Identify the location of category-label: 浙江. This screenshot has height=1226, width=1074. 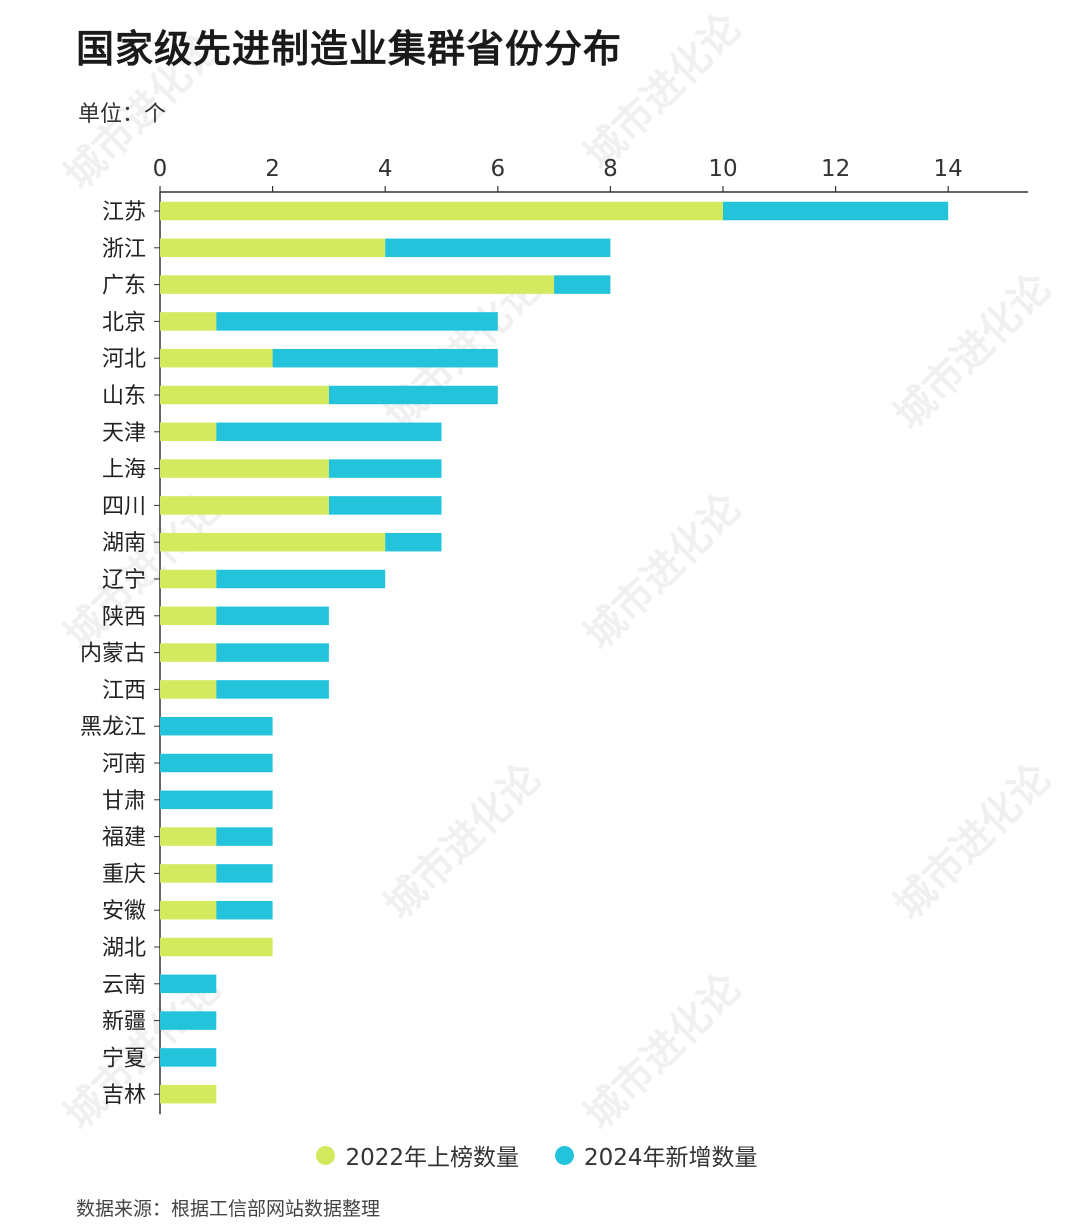
(124, 249).